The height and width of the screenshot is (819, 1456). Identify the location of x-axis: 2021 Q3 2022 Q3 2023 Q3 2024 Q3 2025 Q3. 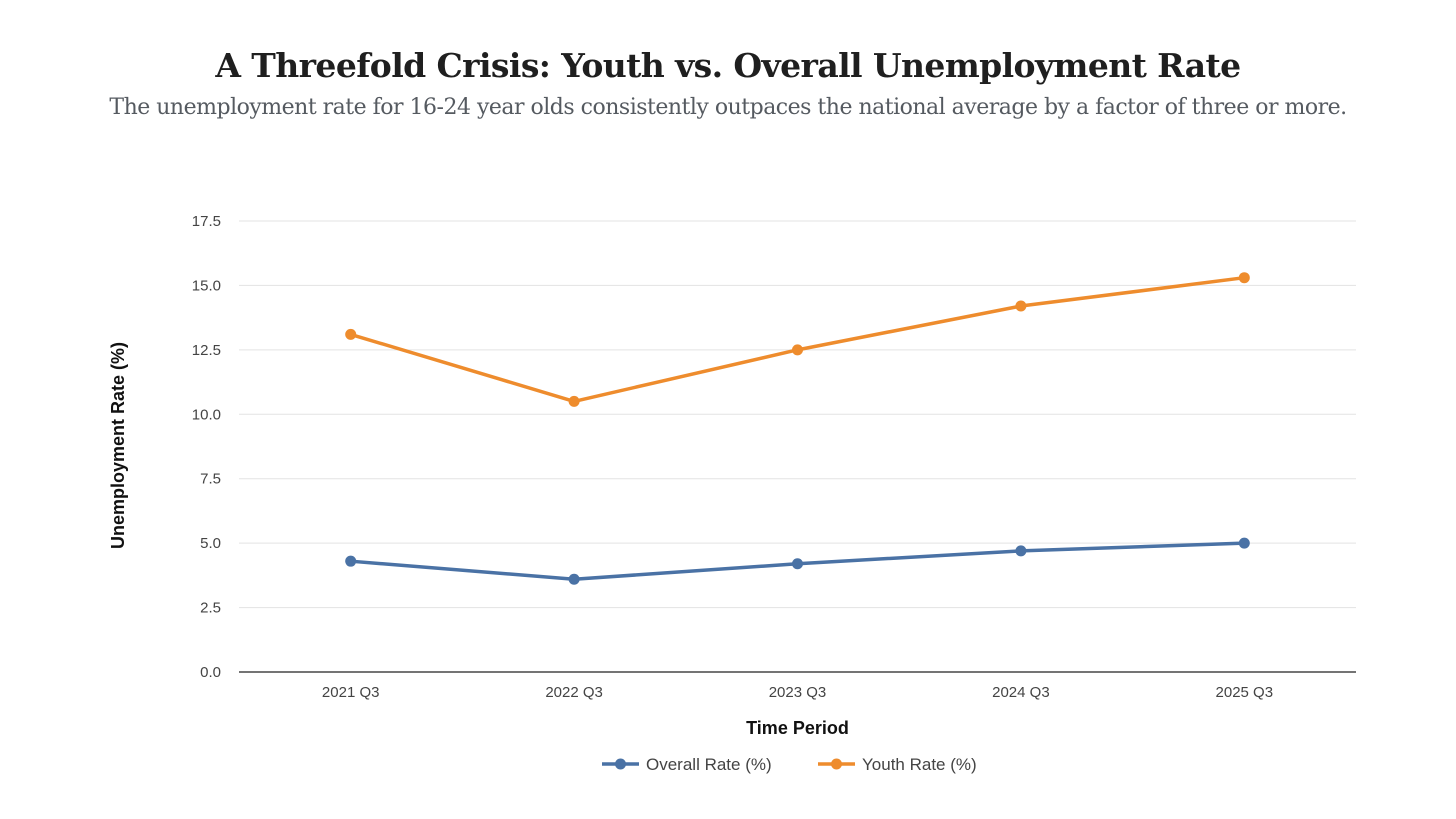
(797, 692).